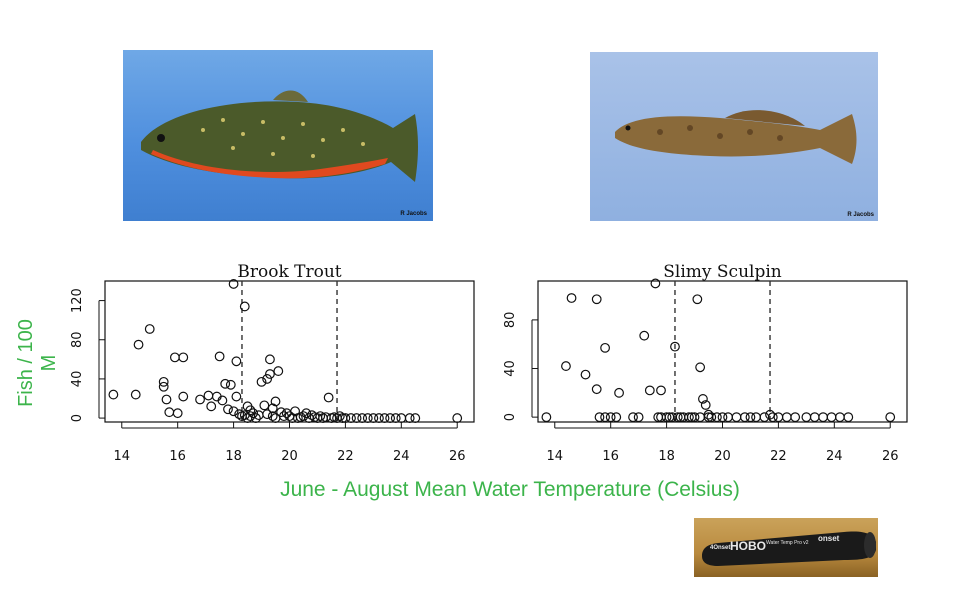 The width and height of the screenshot is (960, 600). Describe the element at coordinates (778, 456) in the screenshot. I see `x-tick-label: 22` at that location.